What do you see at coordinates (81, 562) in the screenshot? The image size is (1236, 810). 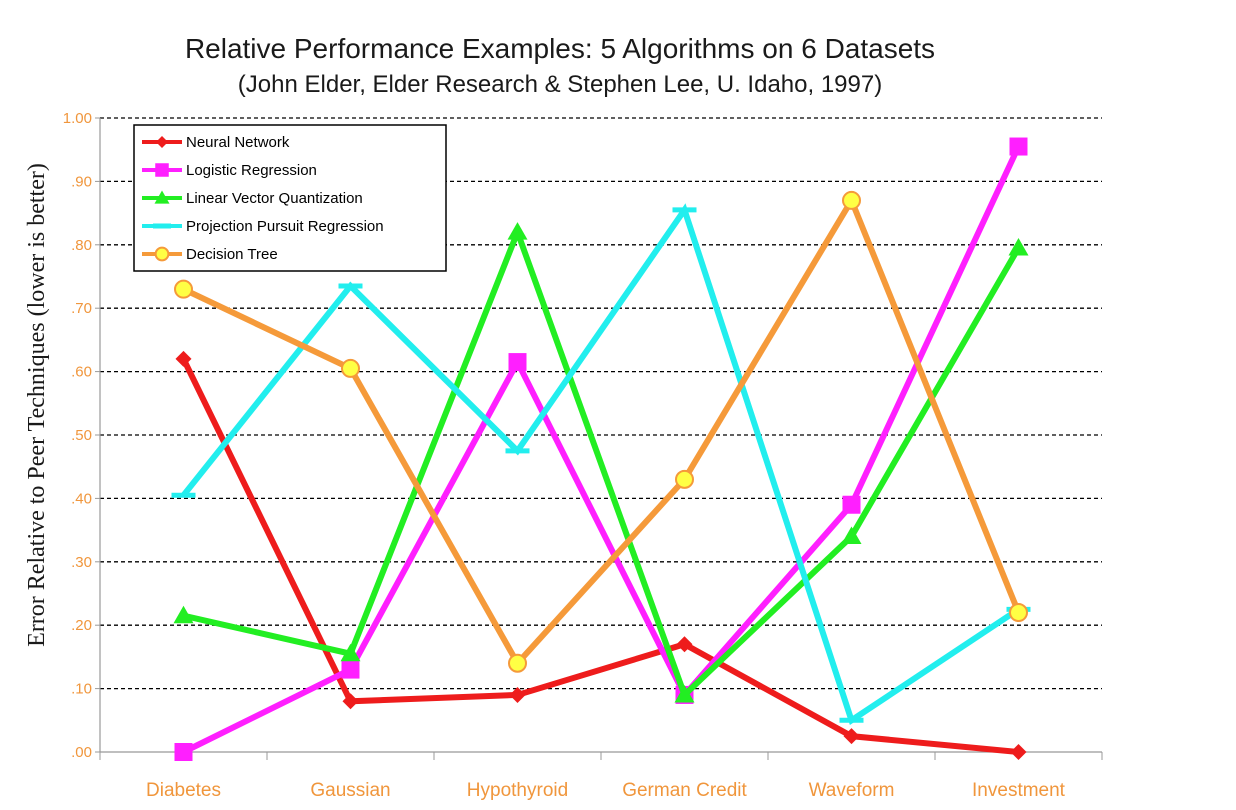 I see `y-tick-label: .30` at bounding box center [81, 562].